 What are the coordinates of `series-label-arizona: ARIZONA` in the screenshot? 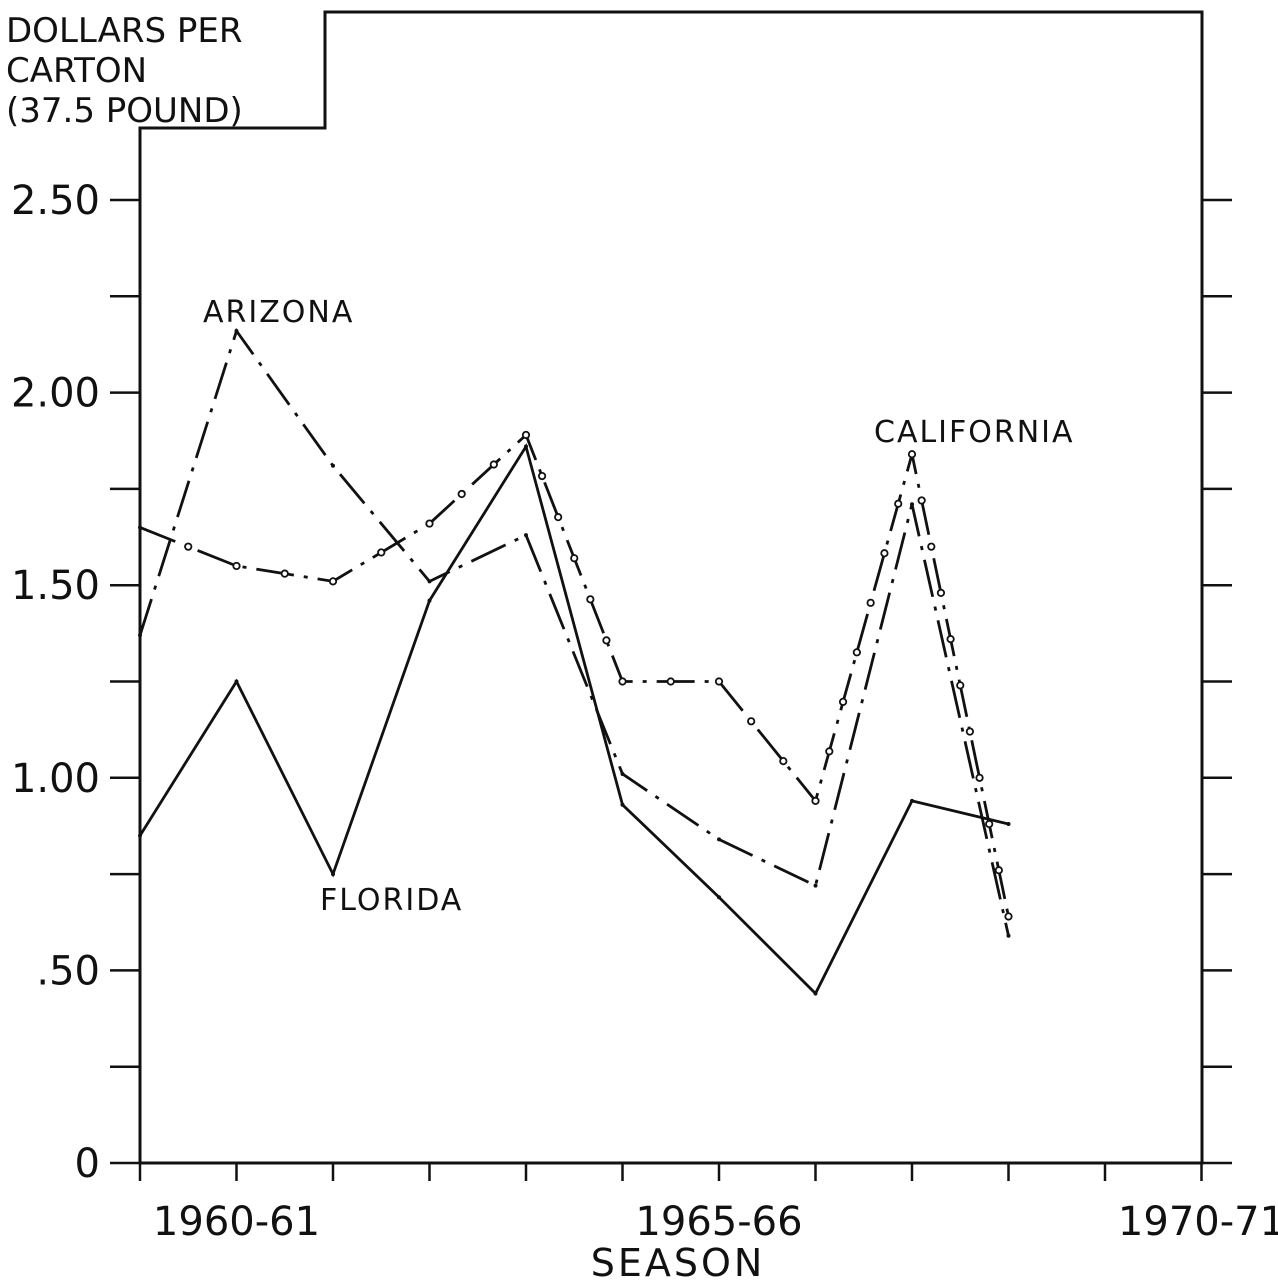 It's located at (278, 312).